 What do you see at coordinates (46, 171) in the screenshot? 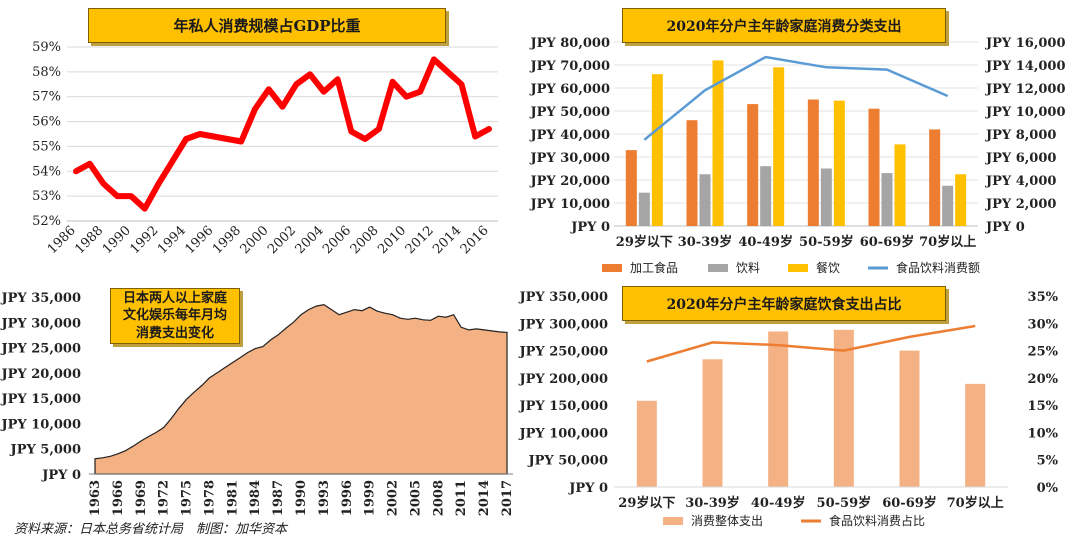
I see `c1-y-tick: 54%` at bounding box center [46, 171].